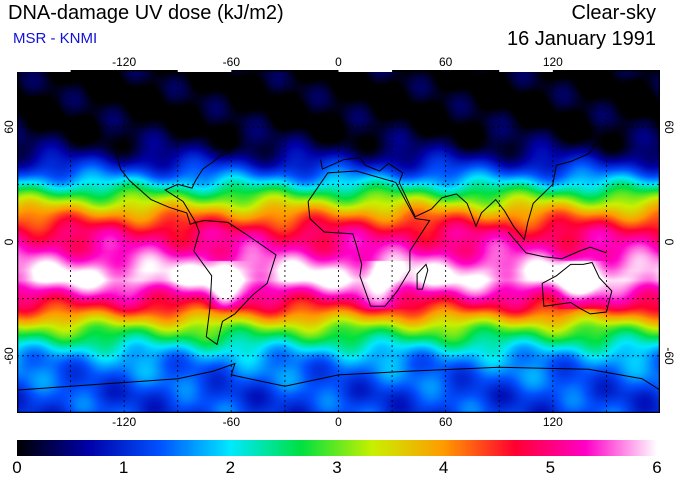 The width and height of the screenshot is (678, 480). I want to click on lat-tick-left: 60, so click(9, 127).